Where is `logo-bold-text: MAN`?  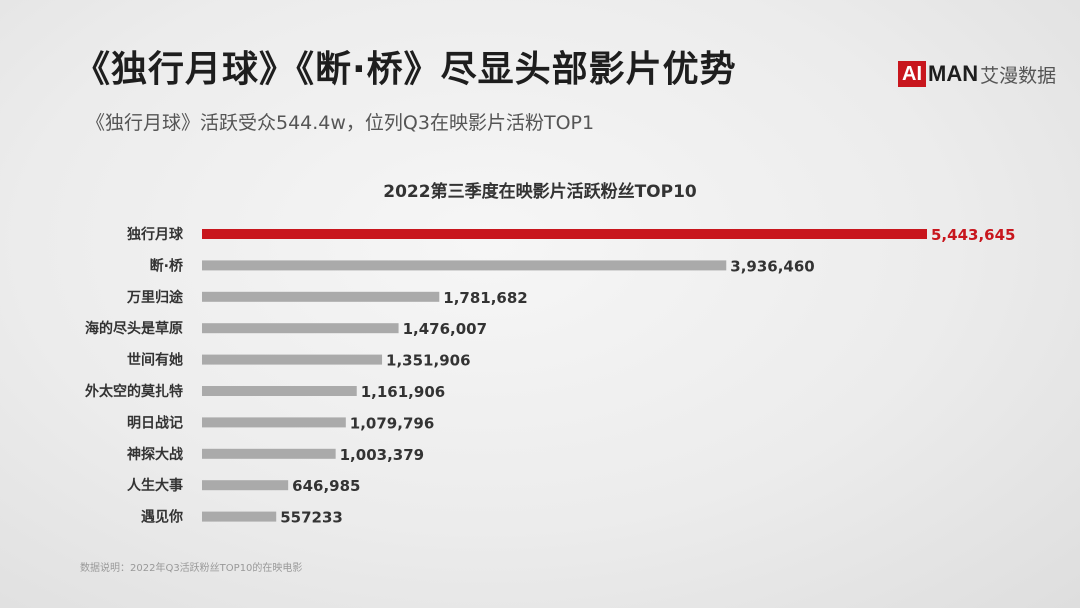
logo-bold-text: MAN is located at coordinates (953, 73).